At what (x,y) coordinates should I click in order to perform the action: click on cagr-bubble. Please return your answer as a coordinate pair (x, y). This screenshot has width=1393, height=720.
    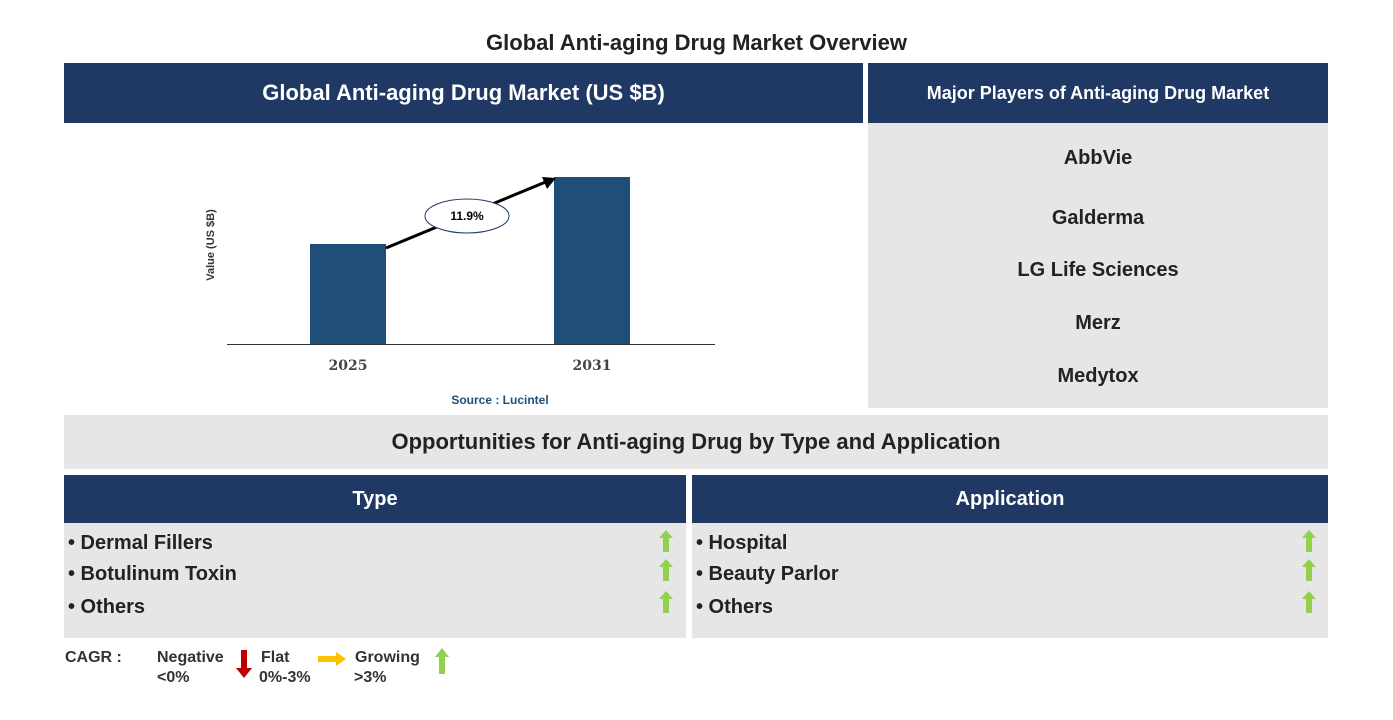
    Looking at the image, I should click on (467, 216).